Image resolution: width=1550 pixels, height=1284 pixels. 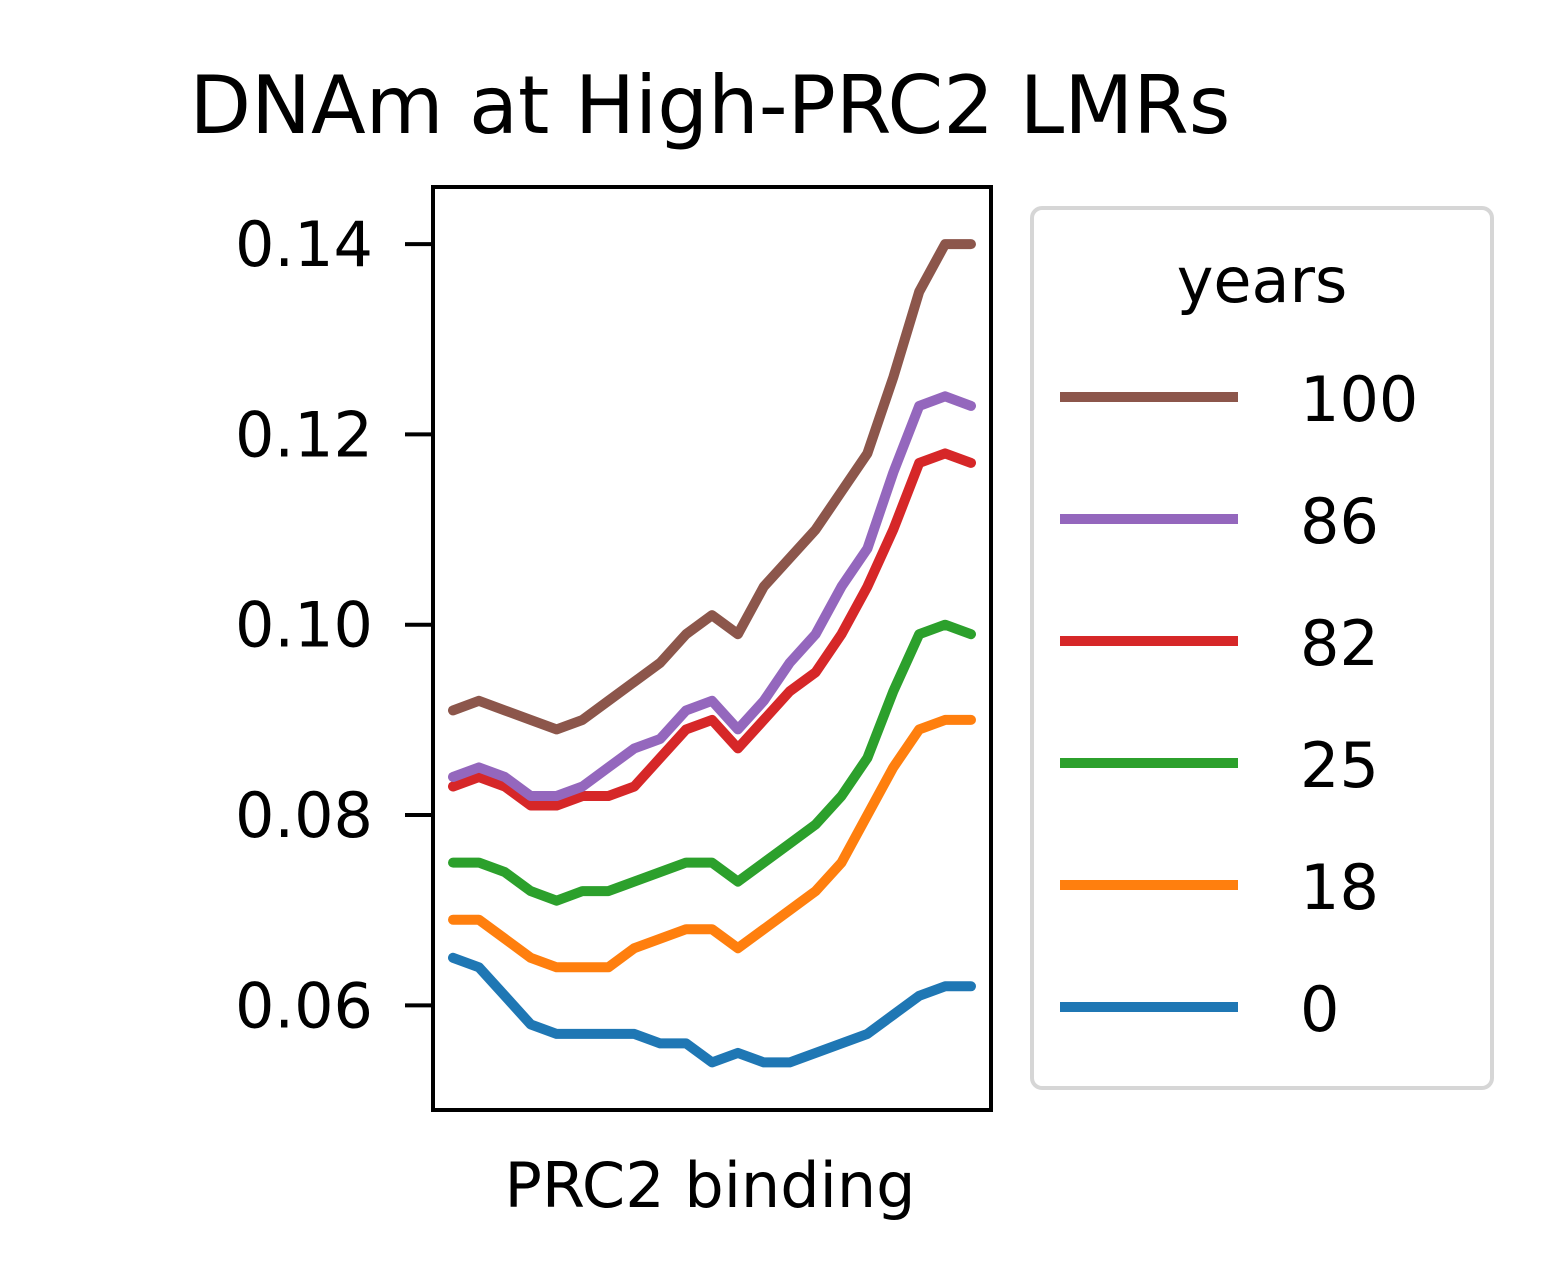 What do you see at coordinates (1339, 643) in the screenshot?
I see `legend-label-82: 82` at bounding box center [1339, 643].